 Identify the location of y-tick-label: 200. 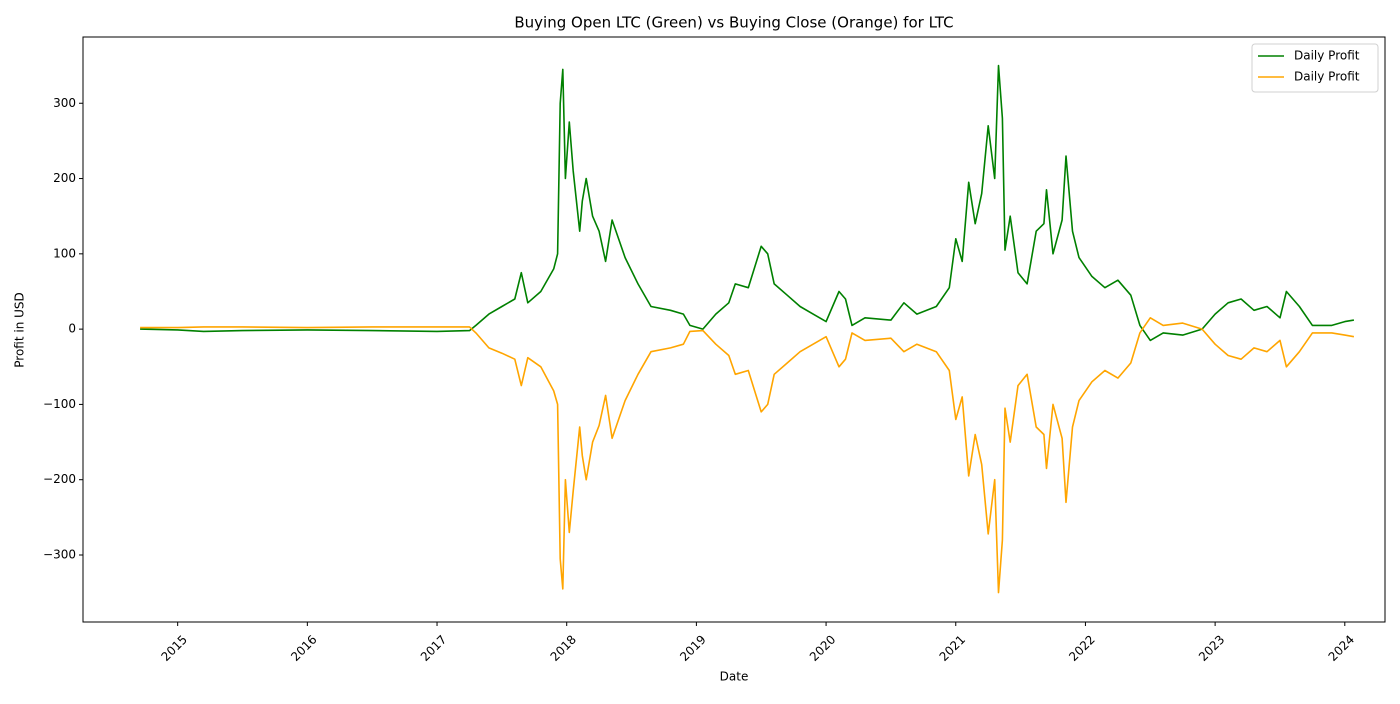
(64, 178).